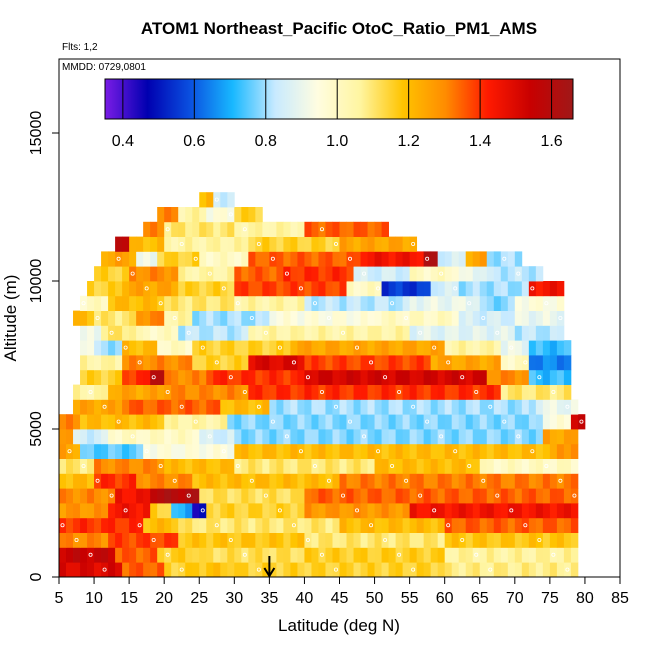  What do you see at coordinates (129, 598) in the screenshot?
I see `x-tick-label: 15` at bounding box center [129, 598].